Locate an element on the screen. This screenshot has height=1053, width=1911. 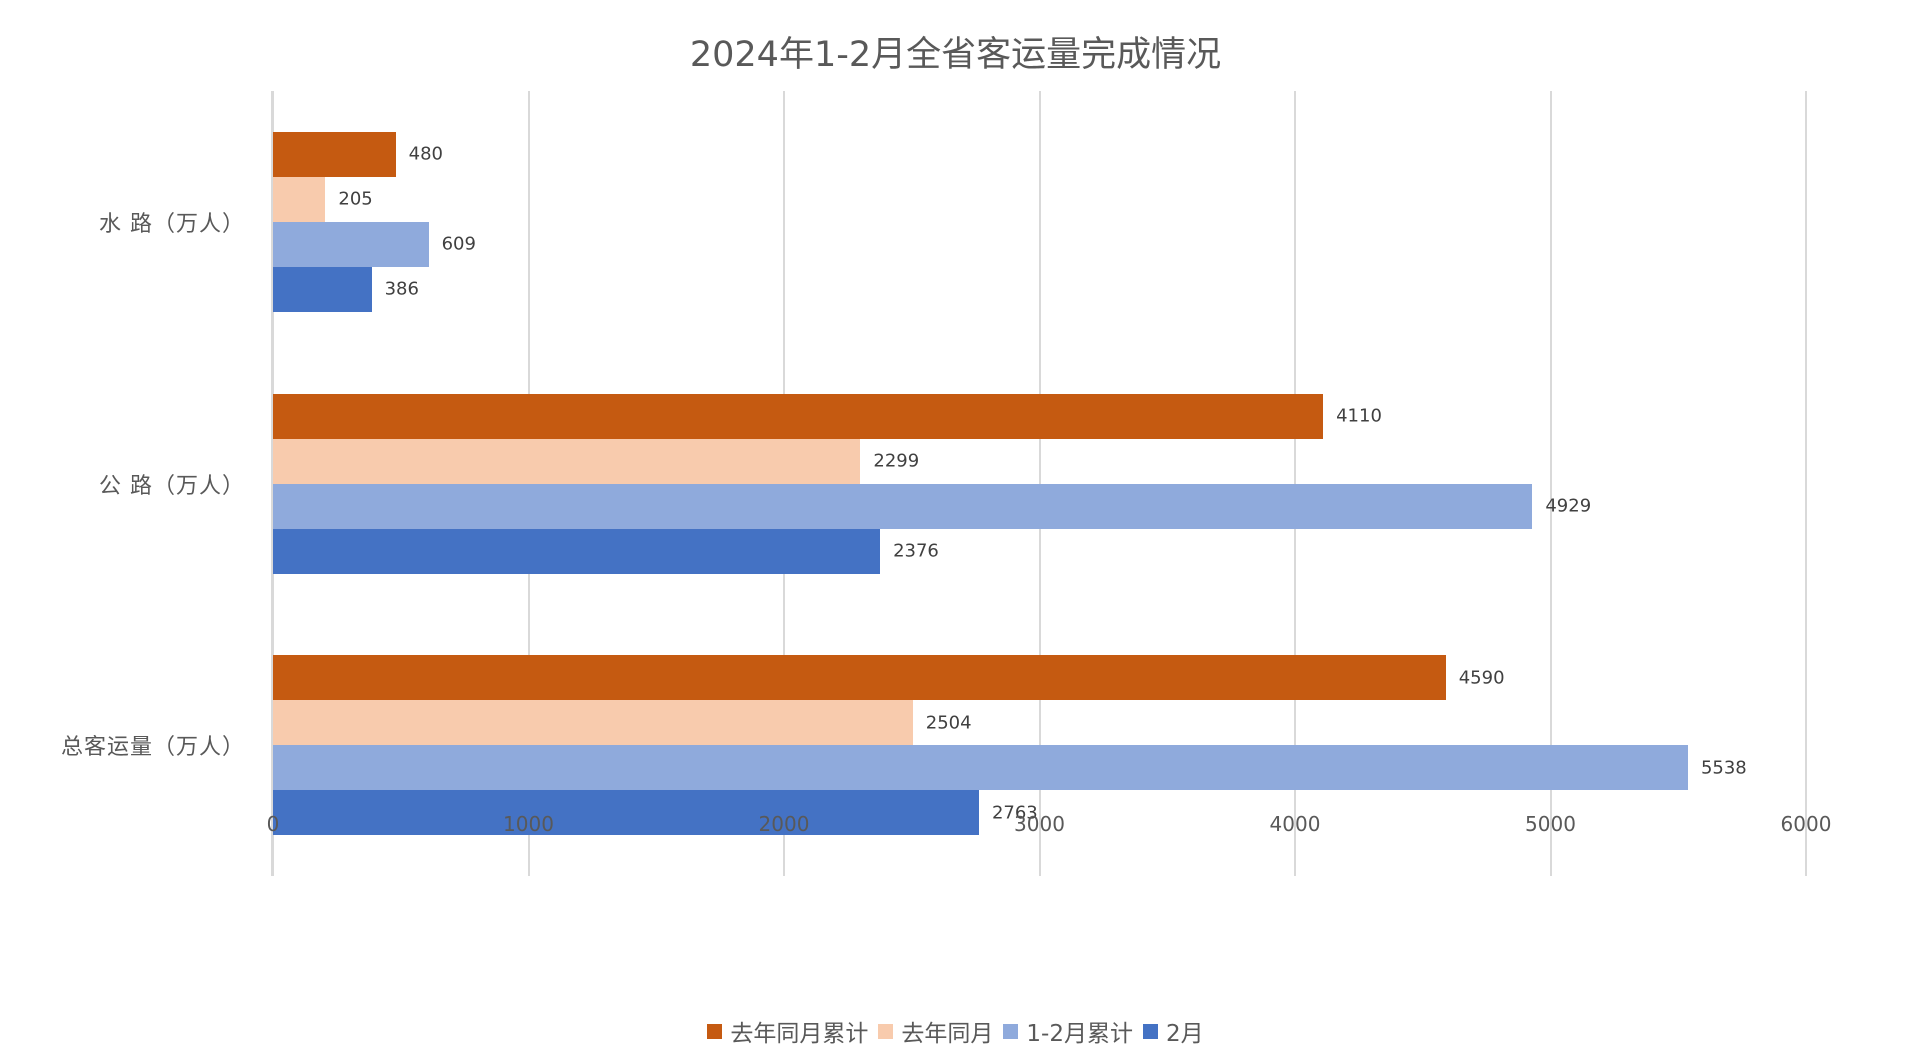
data-label: 609 is located at coordinates (458, 244).